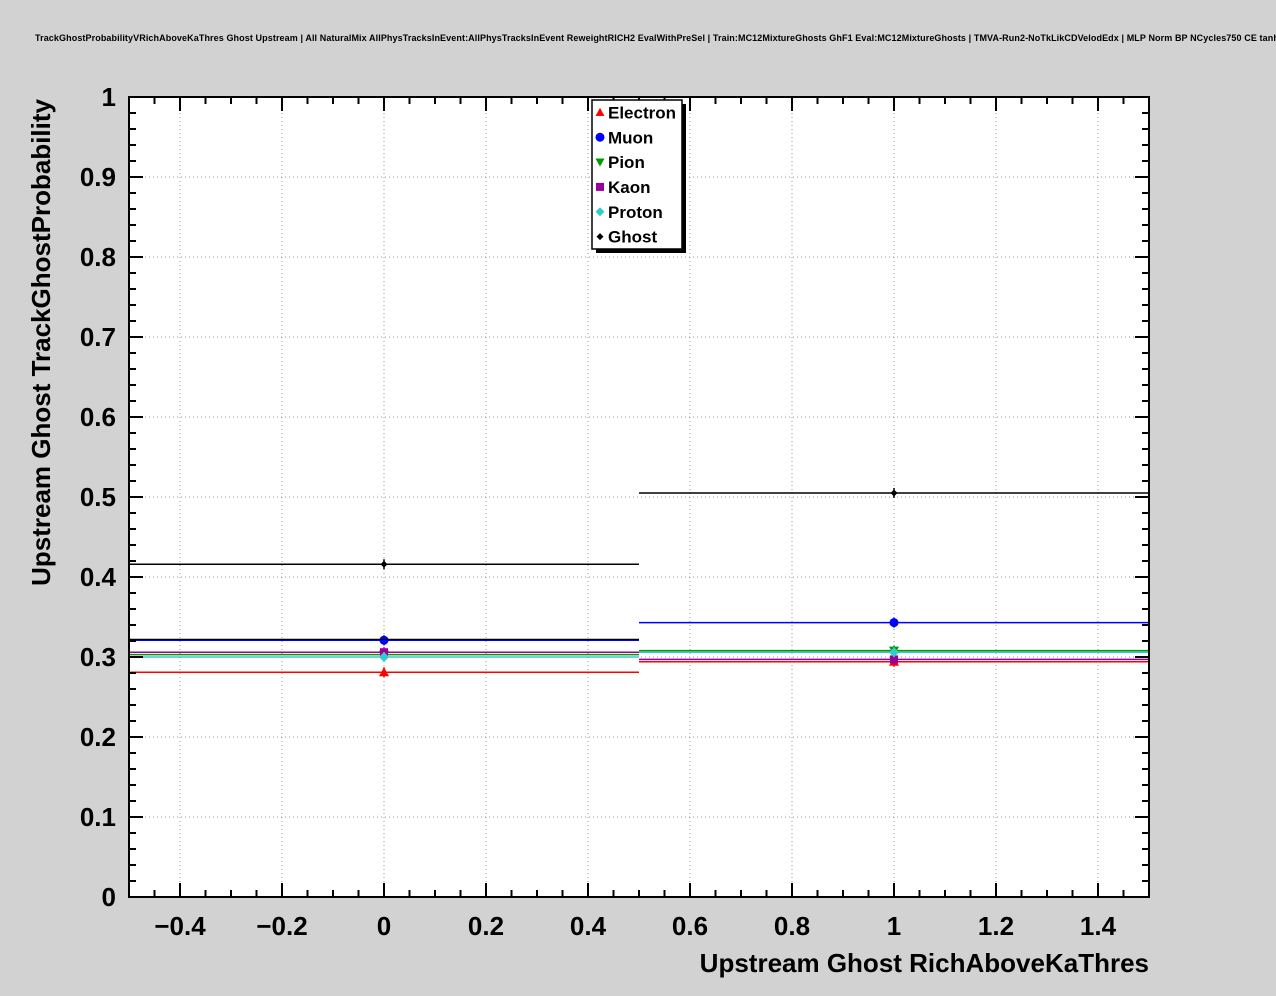  Describe the element at coordinates (180, 926) in the screenshot. I see `svg-text: −0.4` at that location.